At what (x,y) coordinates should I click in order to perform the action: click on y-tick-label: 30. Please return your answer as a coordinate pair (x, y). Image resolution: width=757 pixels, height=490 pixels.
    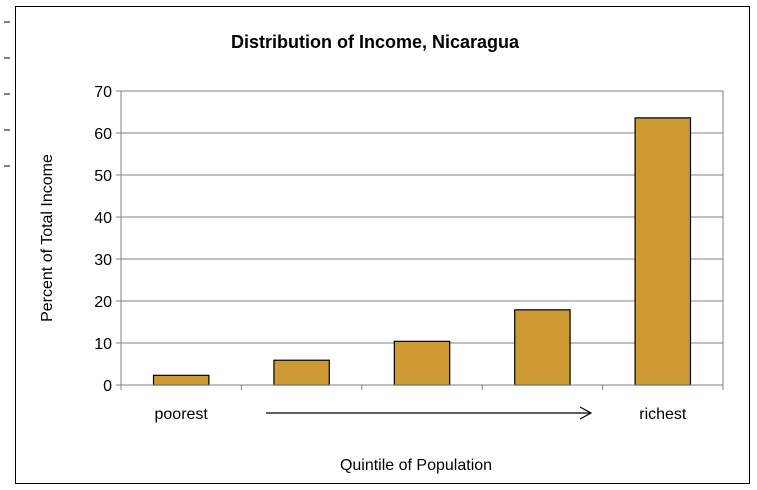
    Looking at the image, I should click on (103, 260).